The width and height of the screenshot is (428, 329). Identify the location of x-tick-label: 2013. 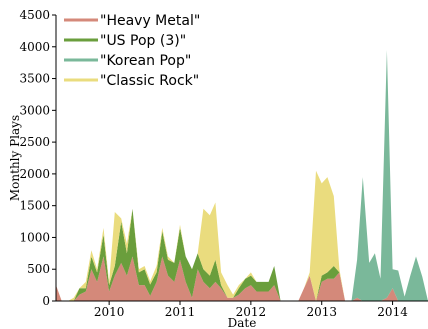
(321, 312).